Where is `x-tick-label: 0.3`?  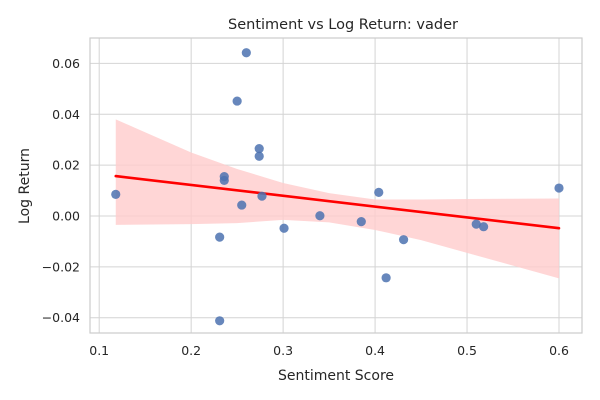 x-tick-label: 0.3 is located at coordinates (283, 350).